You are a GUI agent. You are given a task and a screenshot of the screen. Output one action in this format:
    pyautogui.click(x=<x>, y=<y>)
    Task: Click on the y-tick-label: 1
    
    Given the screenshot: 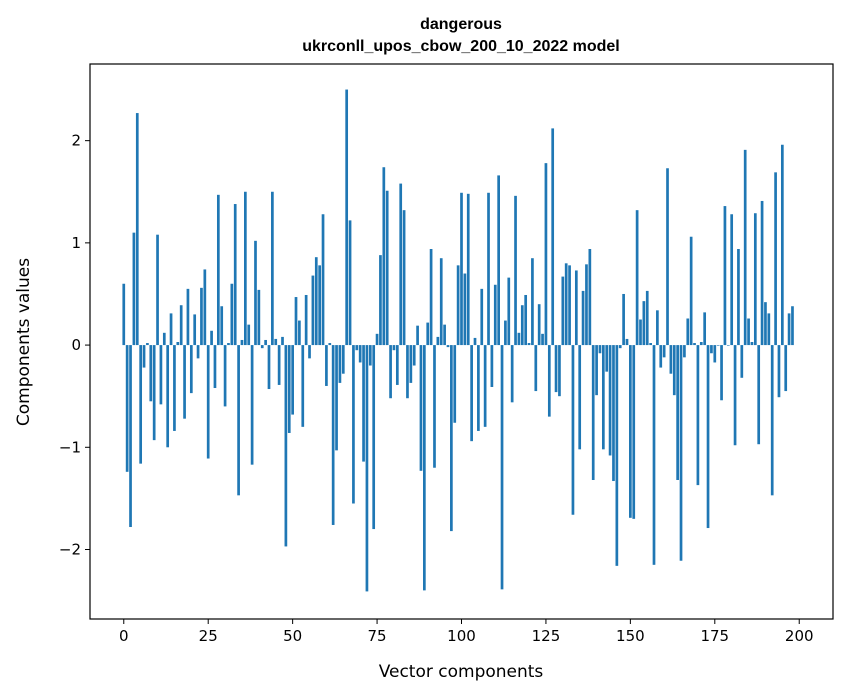 What is the action you would take?
    pyautogui.click(x=76, y=243)
    